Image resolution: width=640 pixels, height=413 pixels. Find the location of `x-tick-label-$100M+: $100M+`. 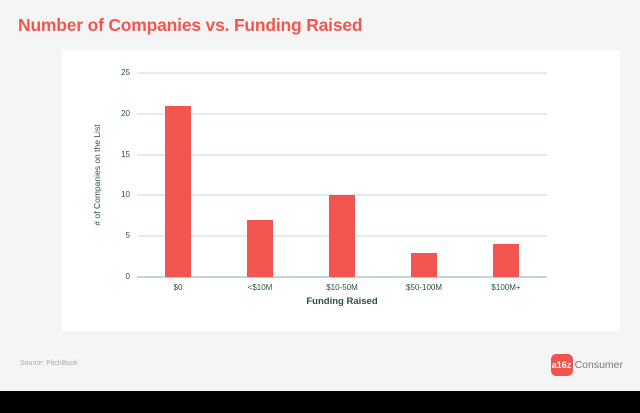

x-tick-label-$100M+: $100M+ is located at coordinates (506, 287).